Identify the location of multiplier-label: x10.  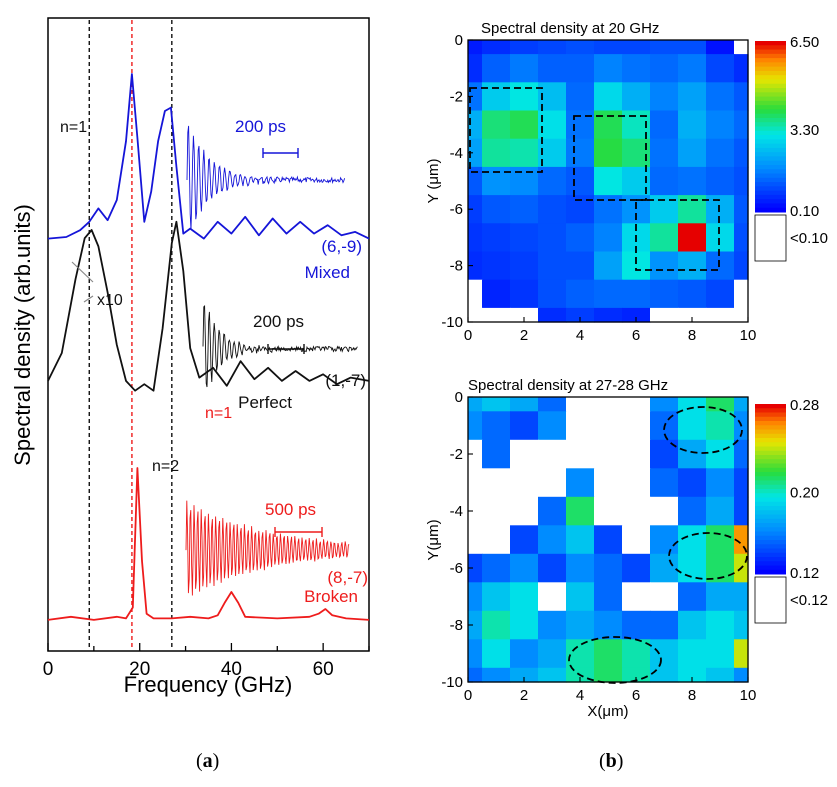
(110, 300).